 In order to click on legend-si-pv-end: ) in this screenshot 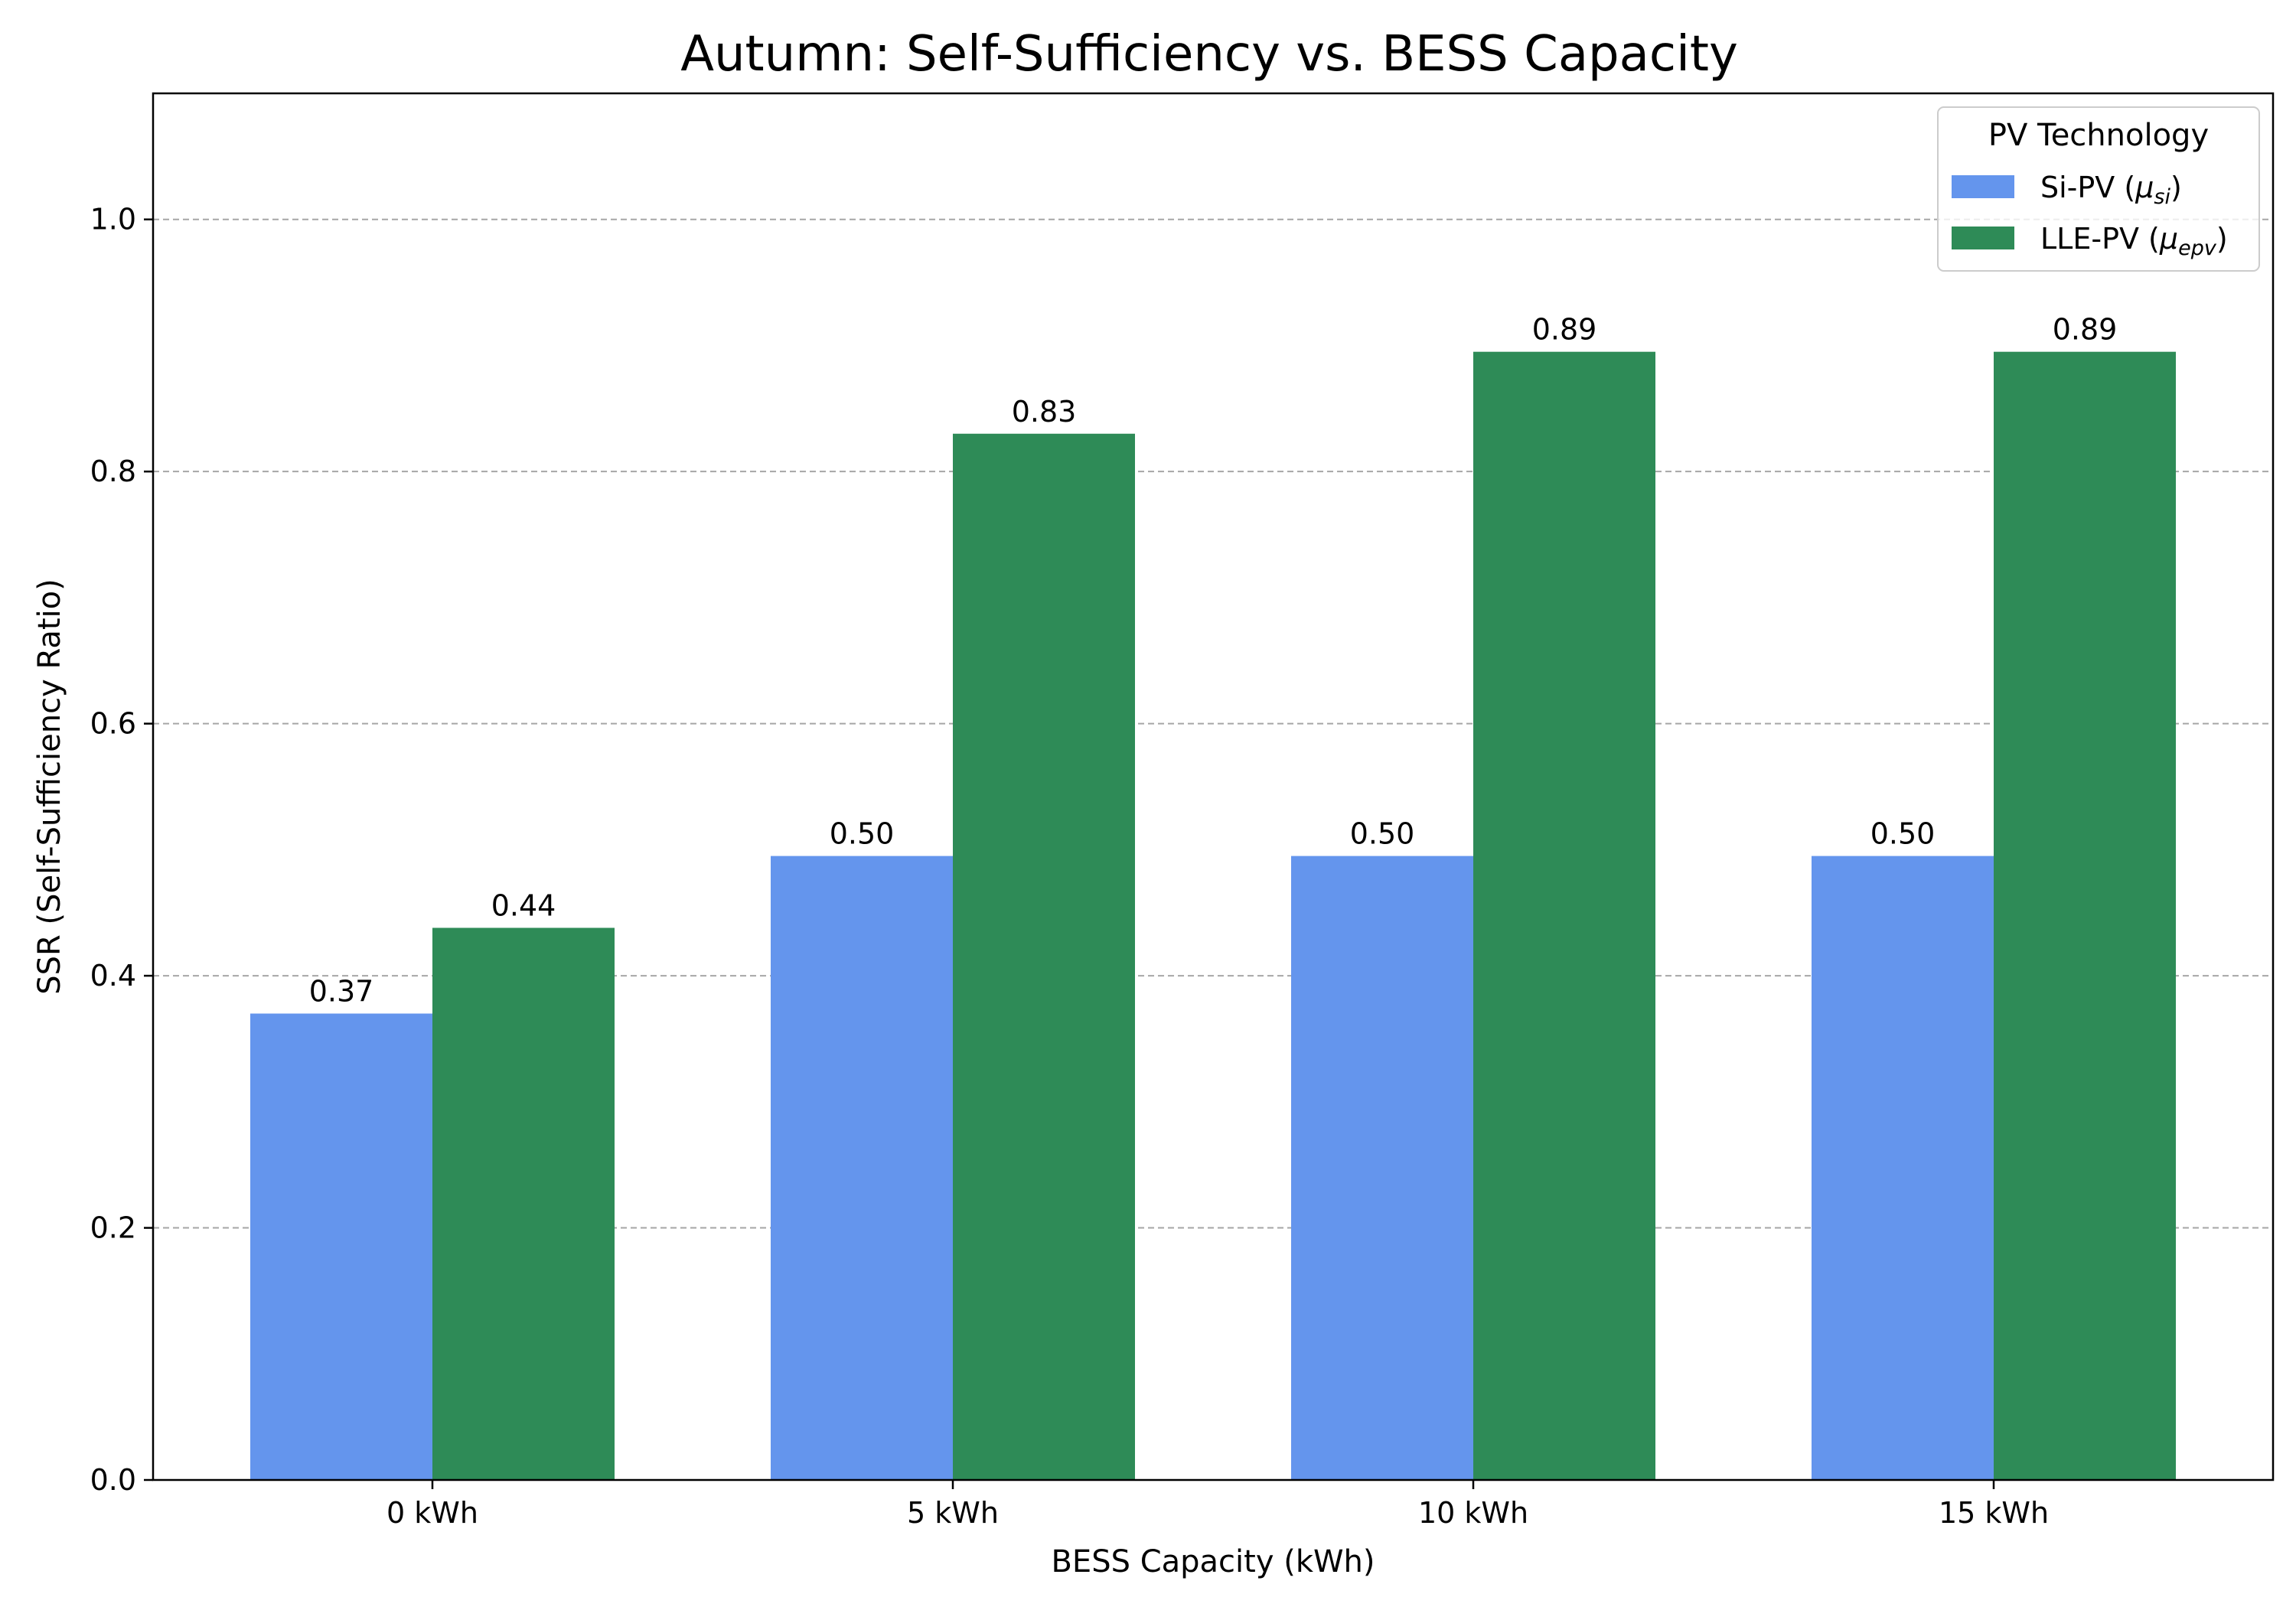, I will do `click(2176, 187)`.